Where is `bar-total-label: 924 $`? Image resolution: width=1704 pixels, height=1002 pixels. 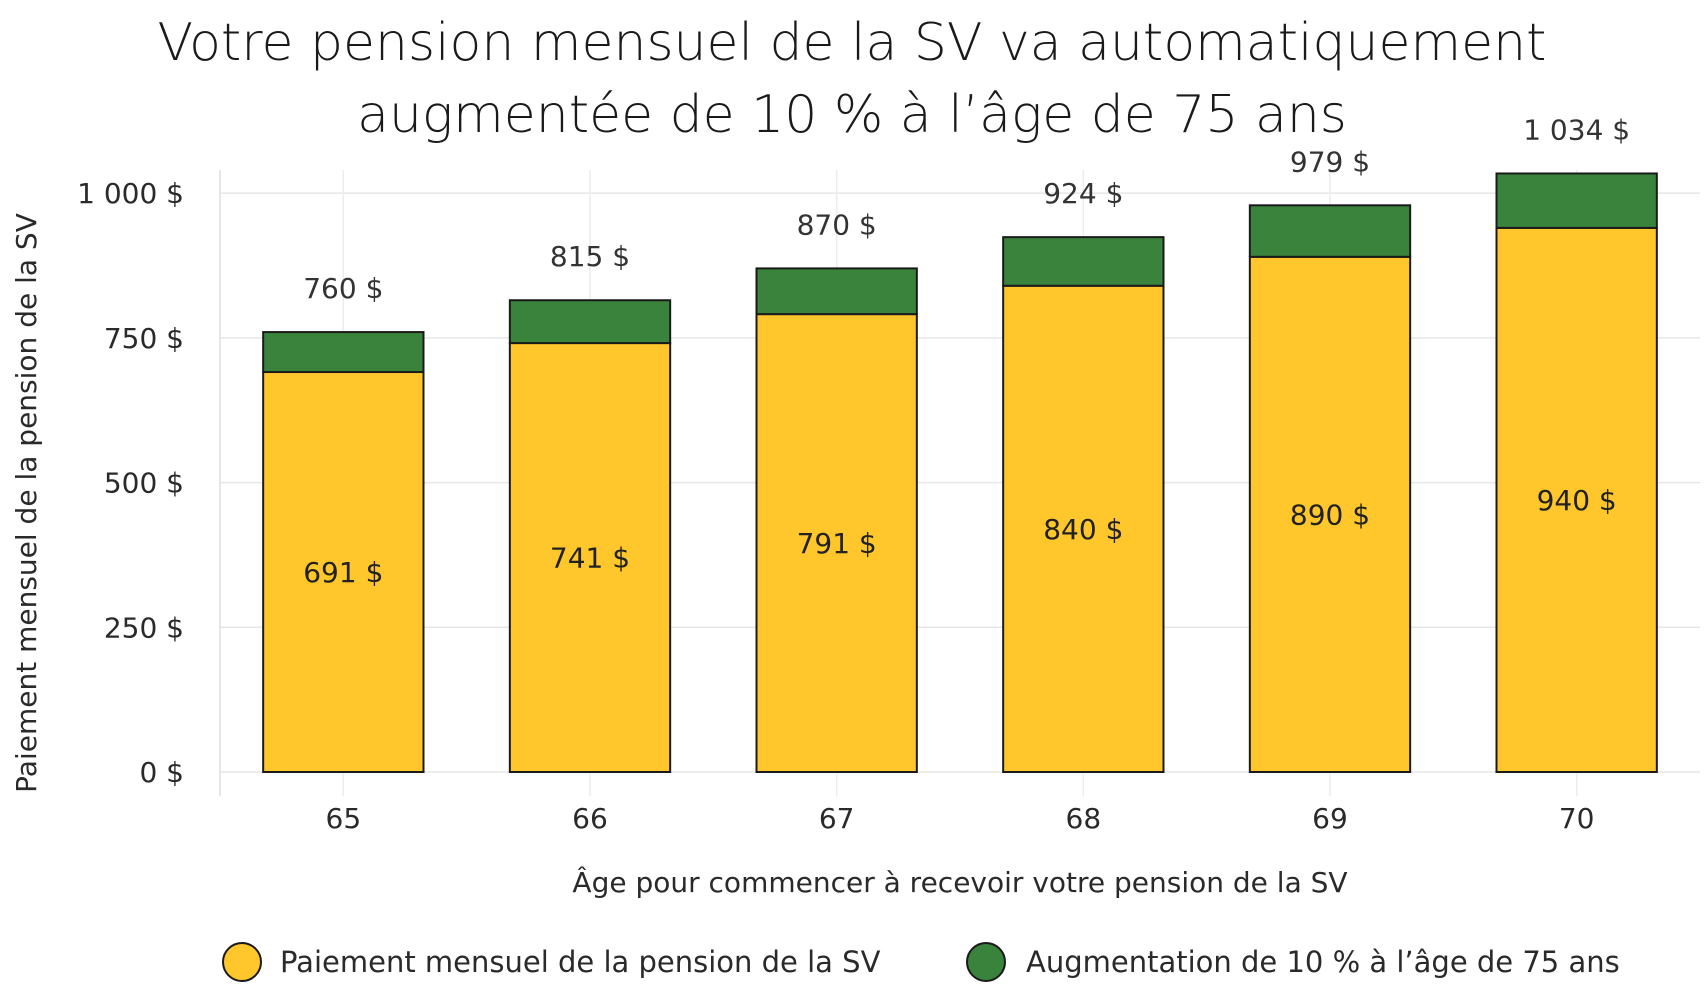
bar-total-label: 924 $ is located at coordinates (1083, 193).